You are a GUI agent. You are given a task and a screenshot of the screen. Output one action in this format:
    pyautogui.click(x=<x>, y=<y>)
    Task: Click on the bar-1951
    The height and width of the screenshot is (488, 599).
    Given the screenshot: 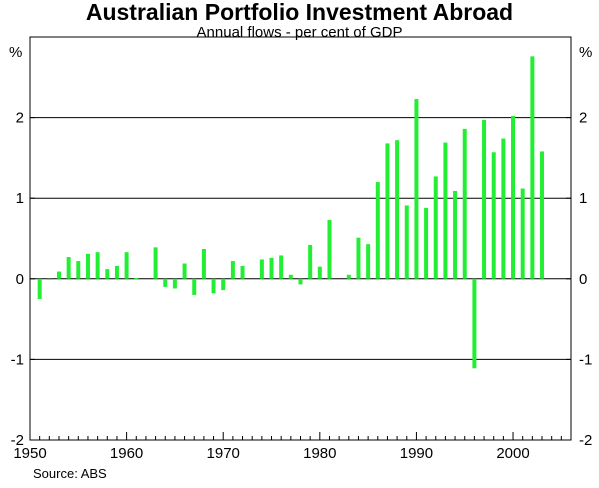 What is the action you would take?
    pyautogui.click(x=39, y=288)
    